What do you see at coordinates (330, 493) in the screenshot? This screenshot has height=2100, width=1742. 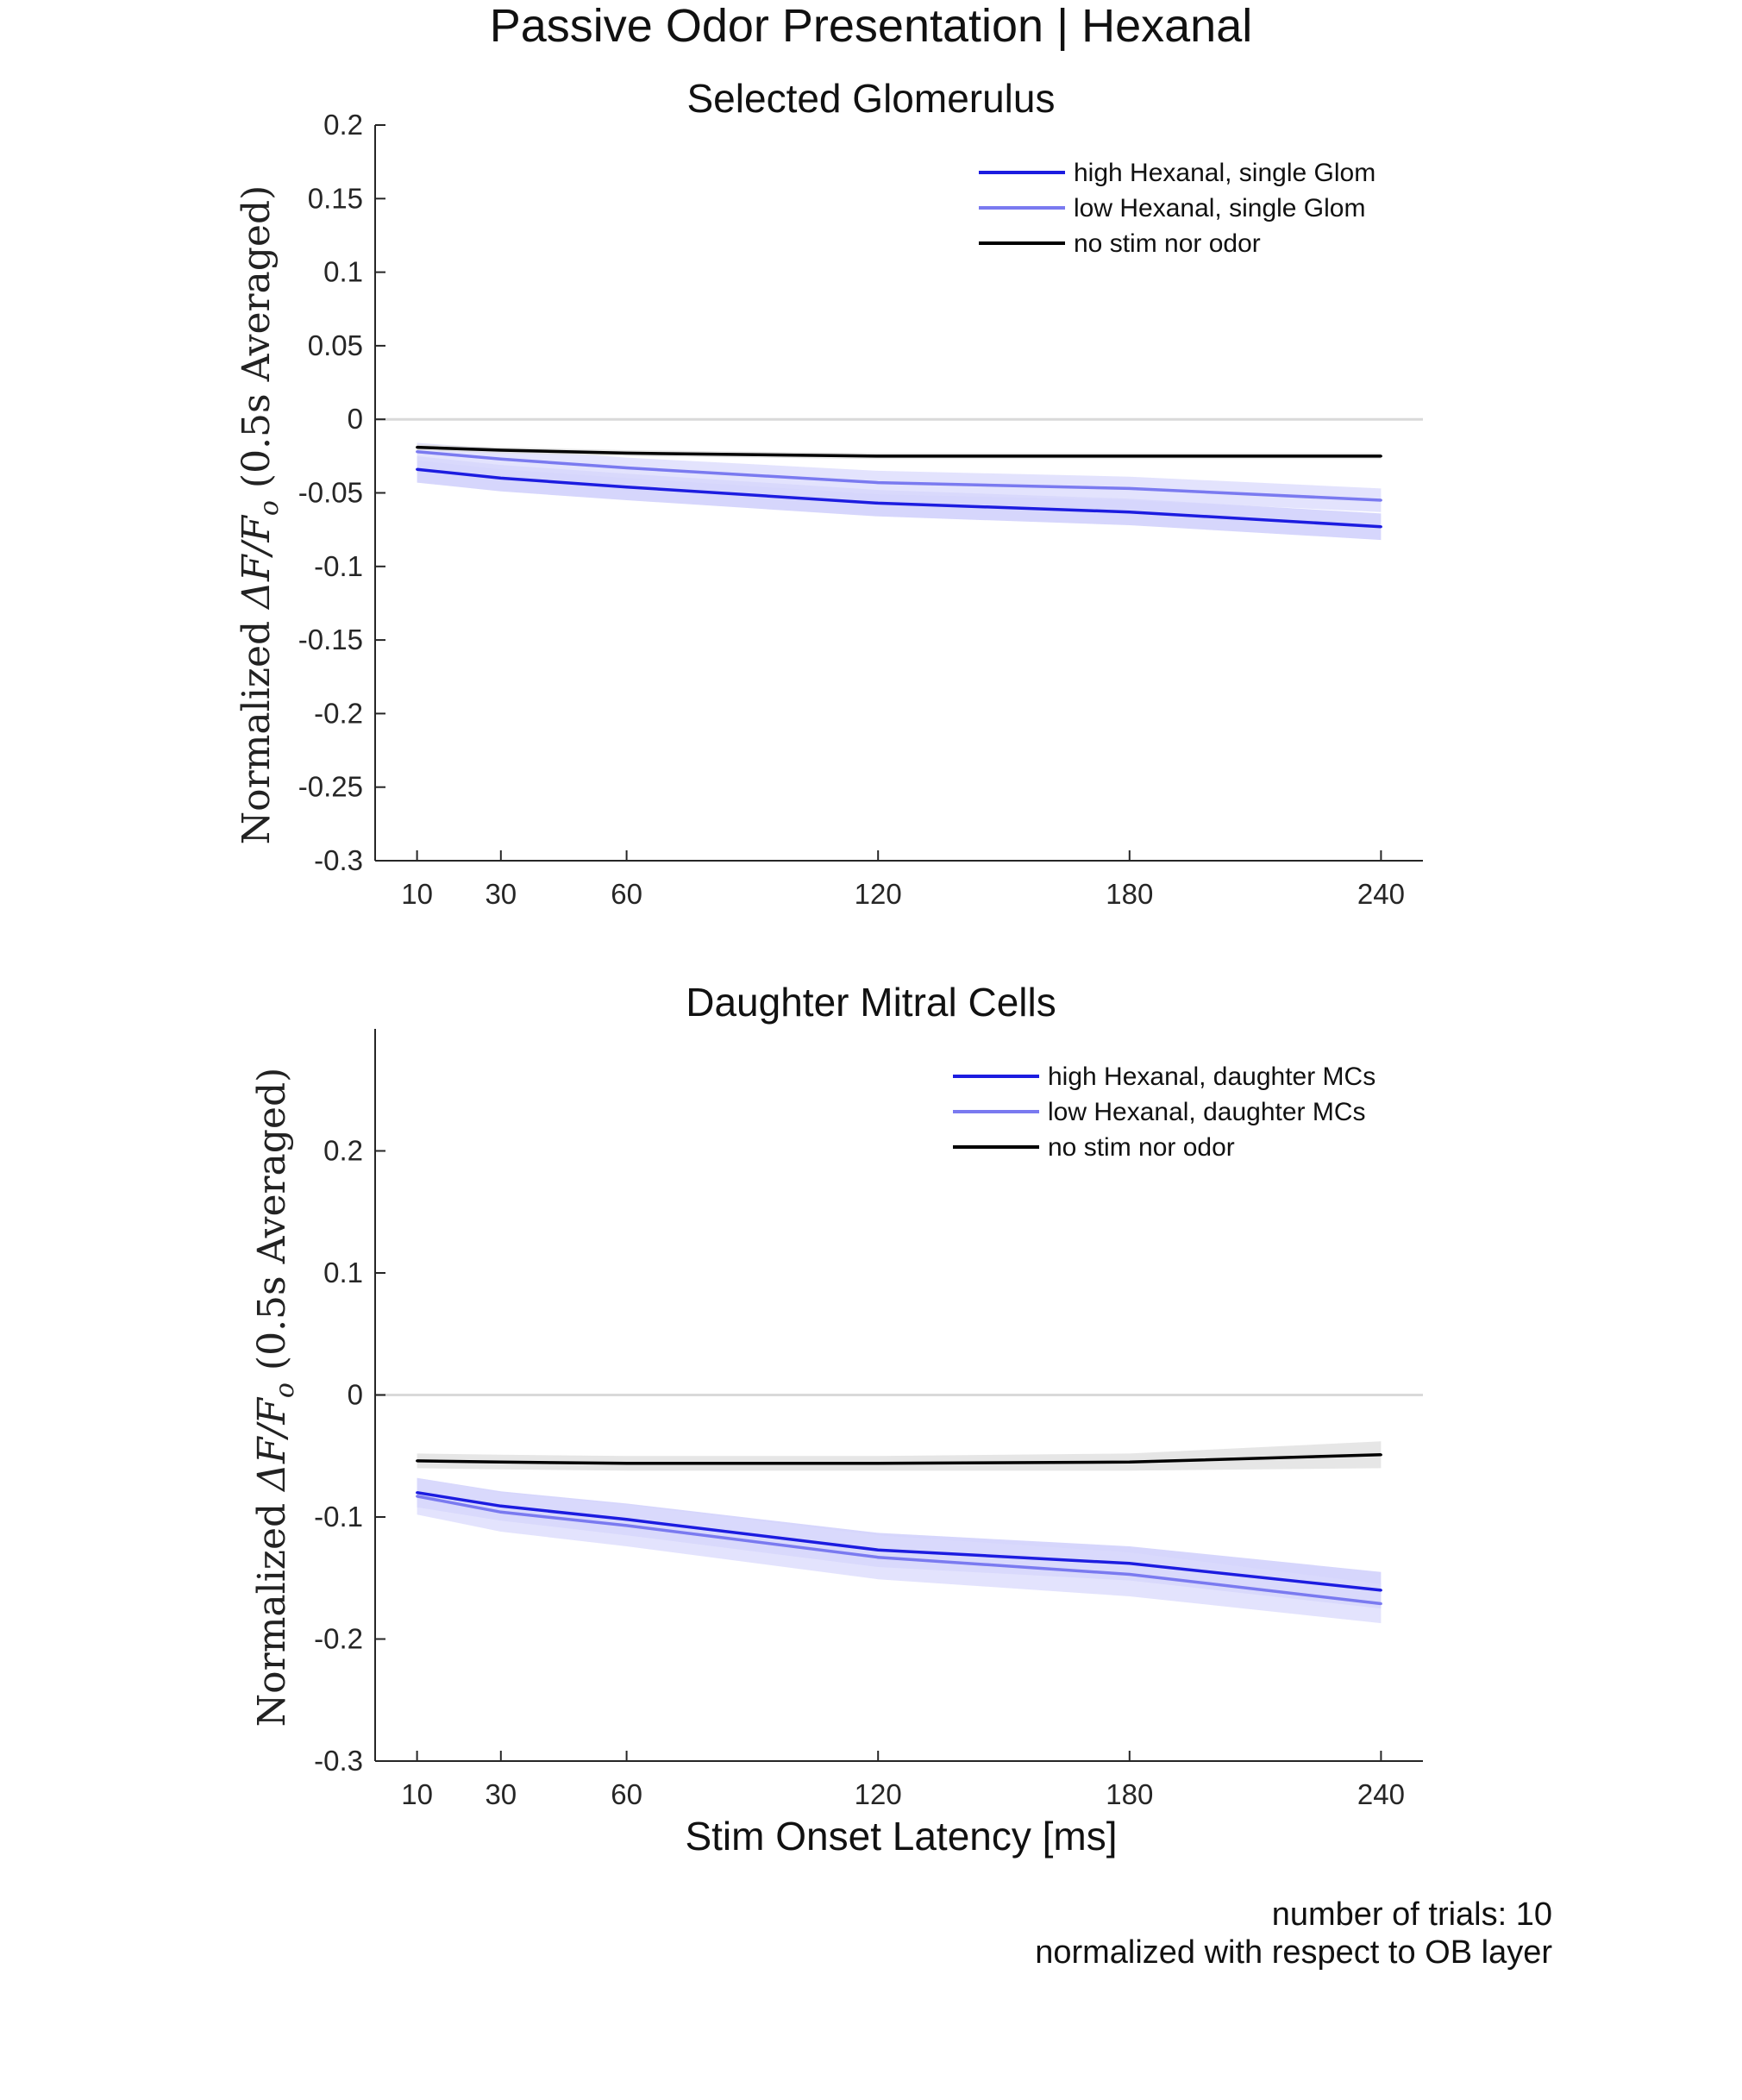 I see `y-tick-label: -0.05` at bounding box center [330, 493].